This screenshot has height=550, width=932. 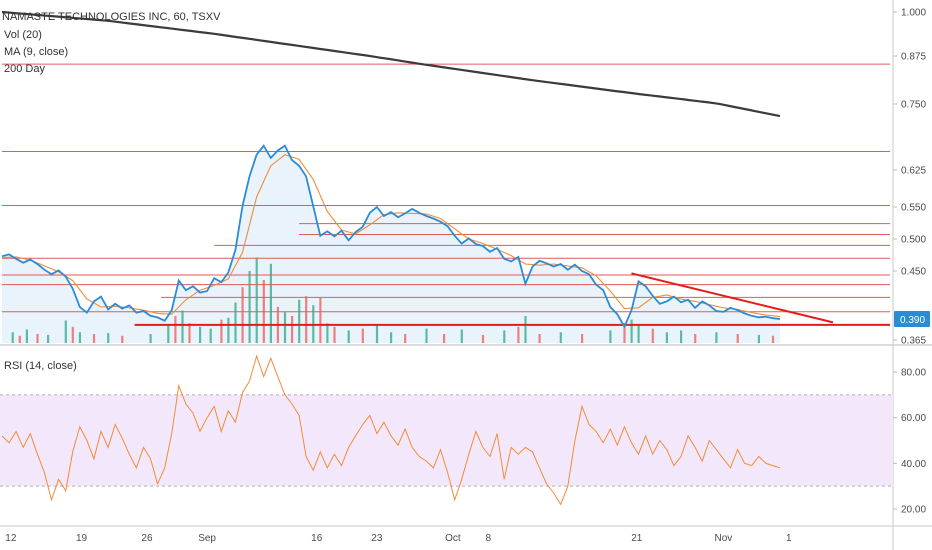 I want to click on rsi-tick-label: 60.00, so click(x=913, y=418).